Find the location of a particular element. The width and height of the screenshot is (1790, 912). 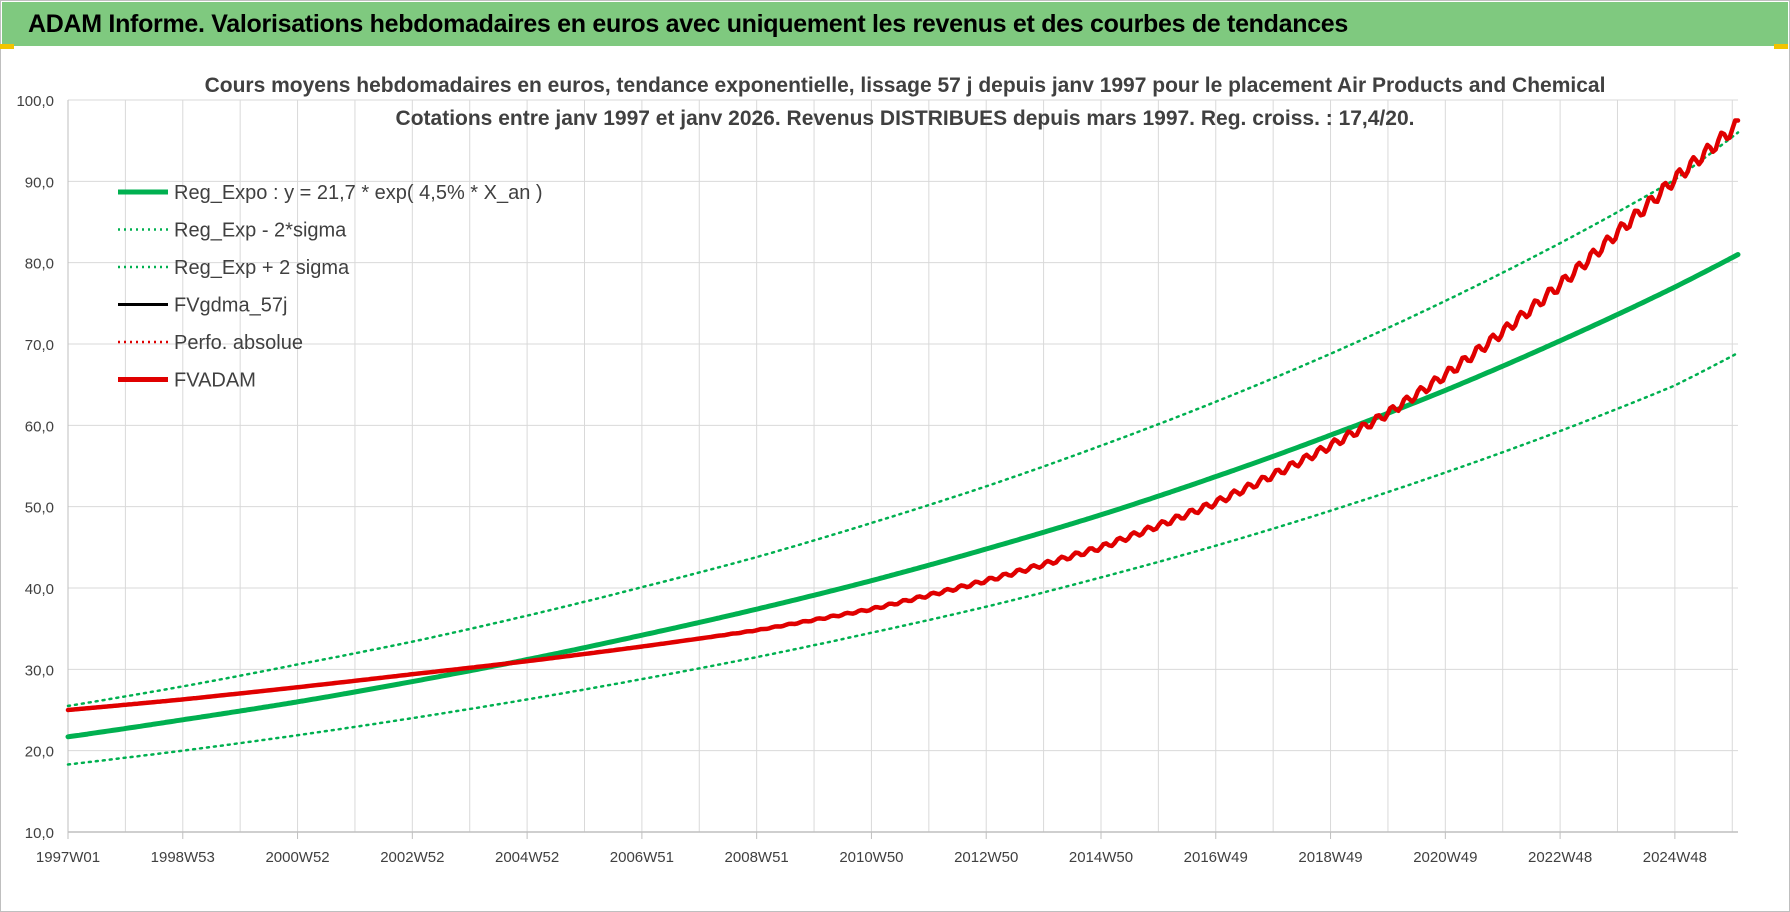

legend-label: Perfo. absolue is located at coordinates (238, 343).